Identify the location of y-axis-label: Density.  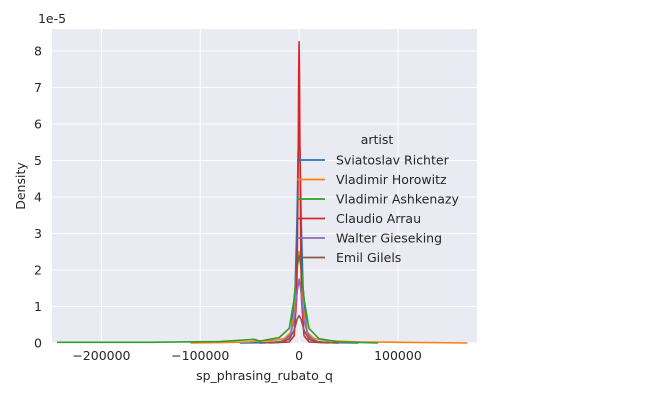
(20, 186).